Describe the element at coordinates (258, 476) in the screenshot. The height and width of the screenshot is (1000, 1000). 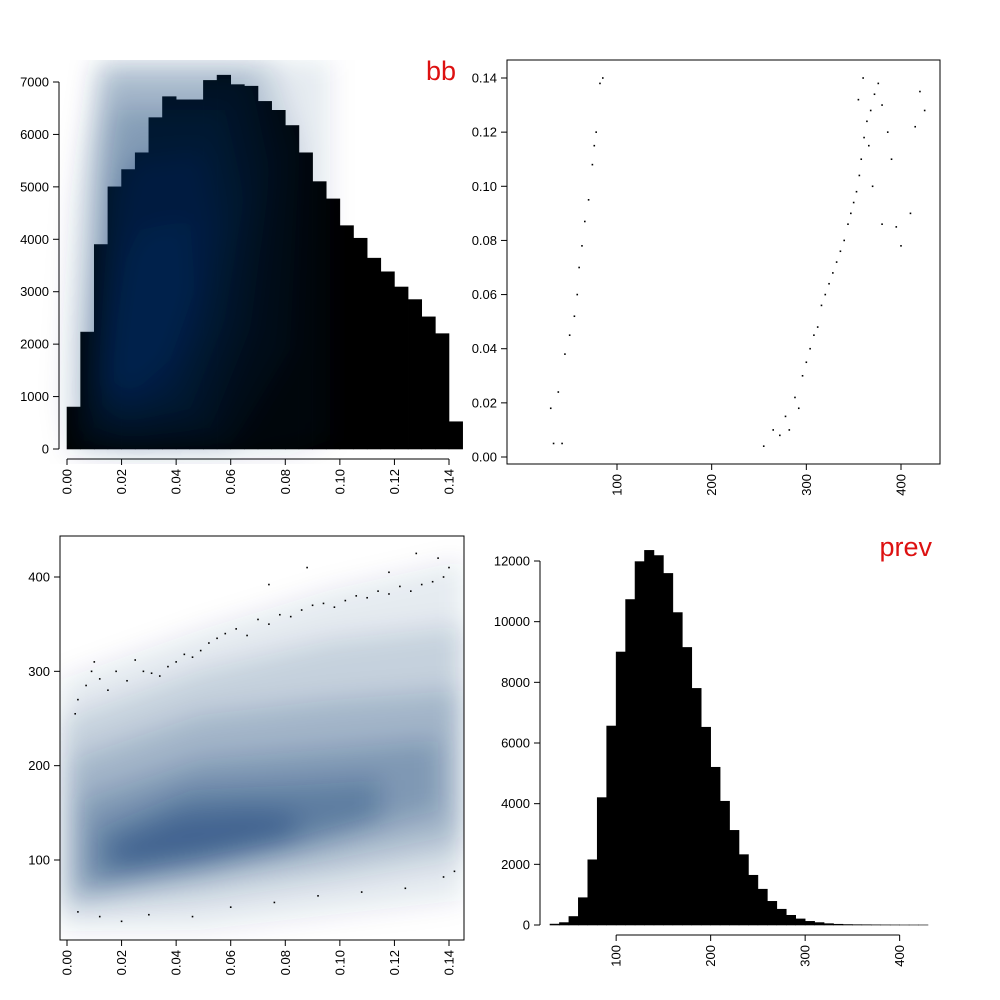
I see `histogram-bb-x-axis: 0.00 0.02 0.04 0.06 0.08 0.10 0.12 0.14` at that location.